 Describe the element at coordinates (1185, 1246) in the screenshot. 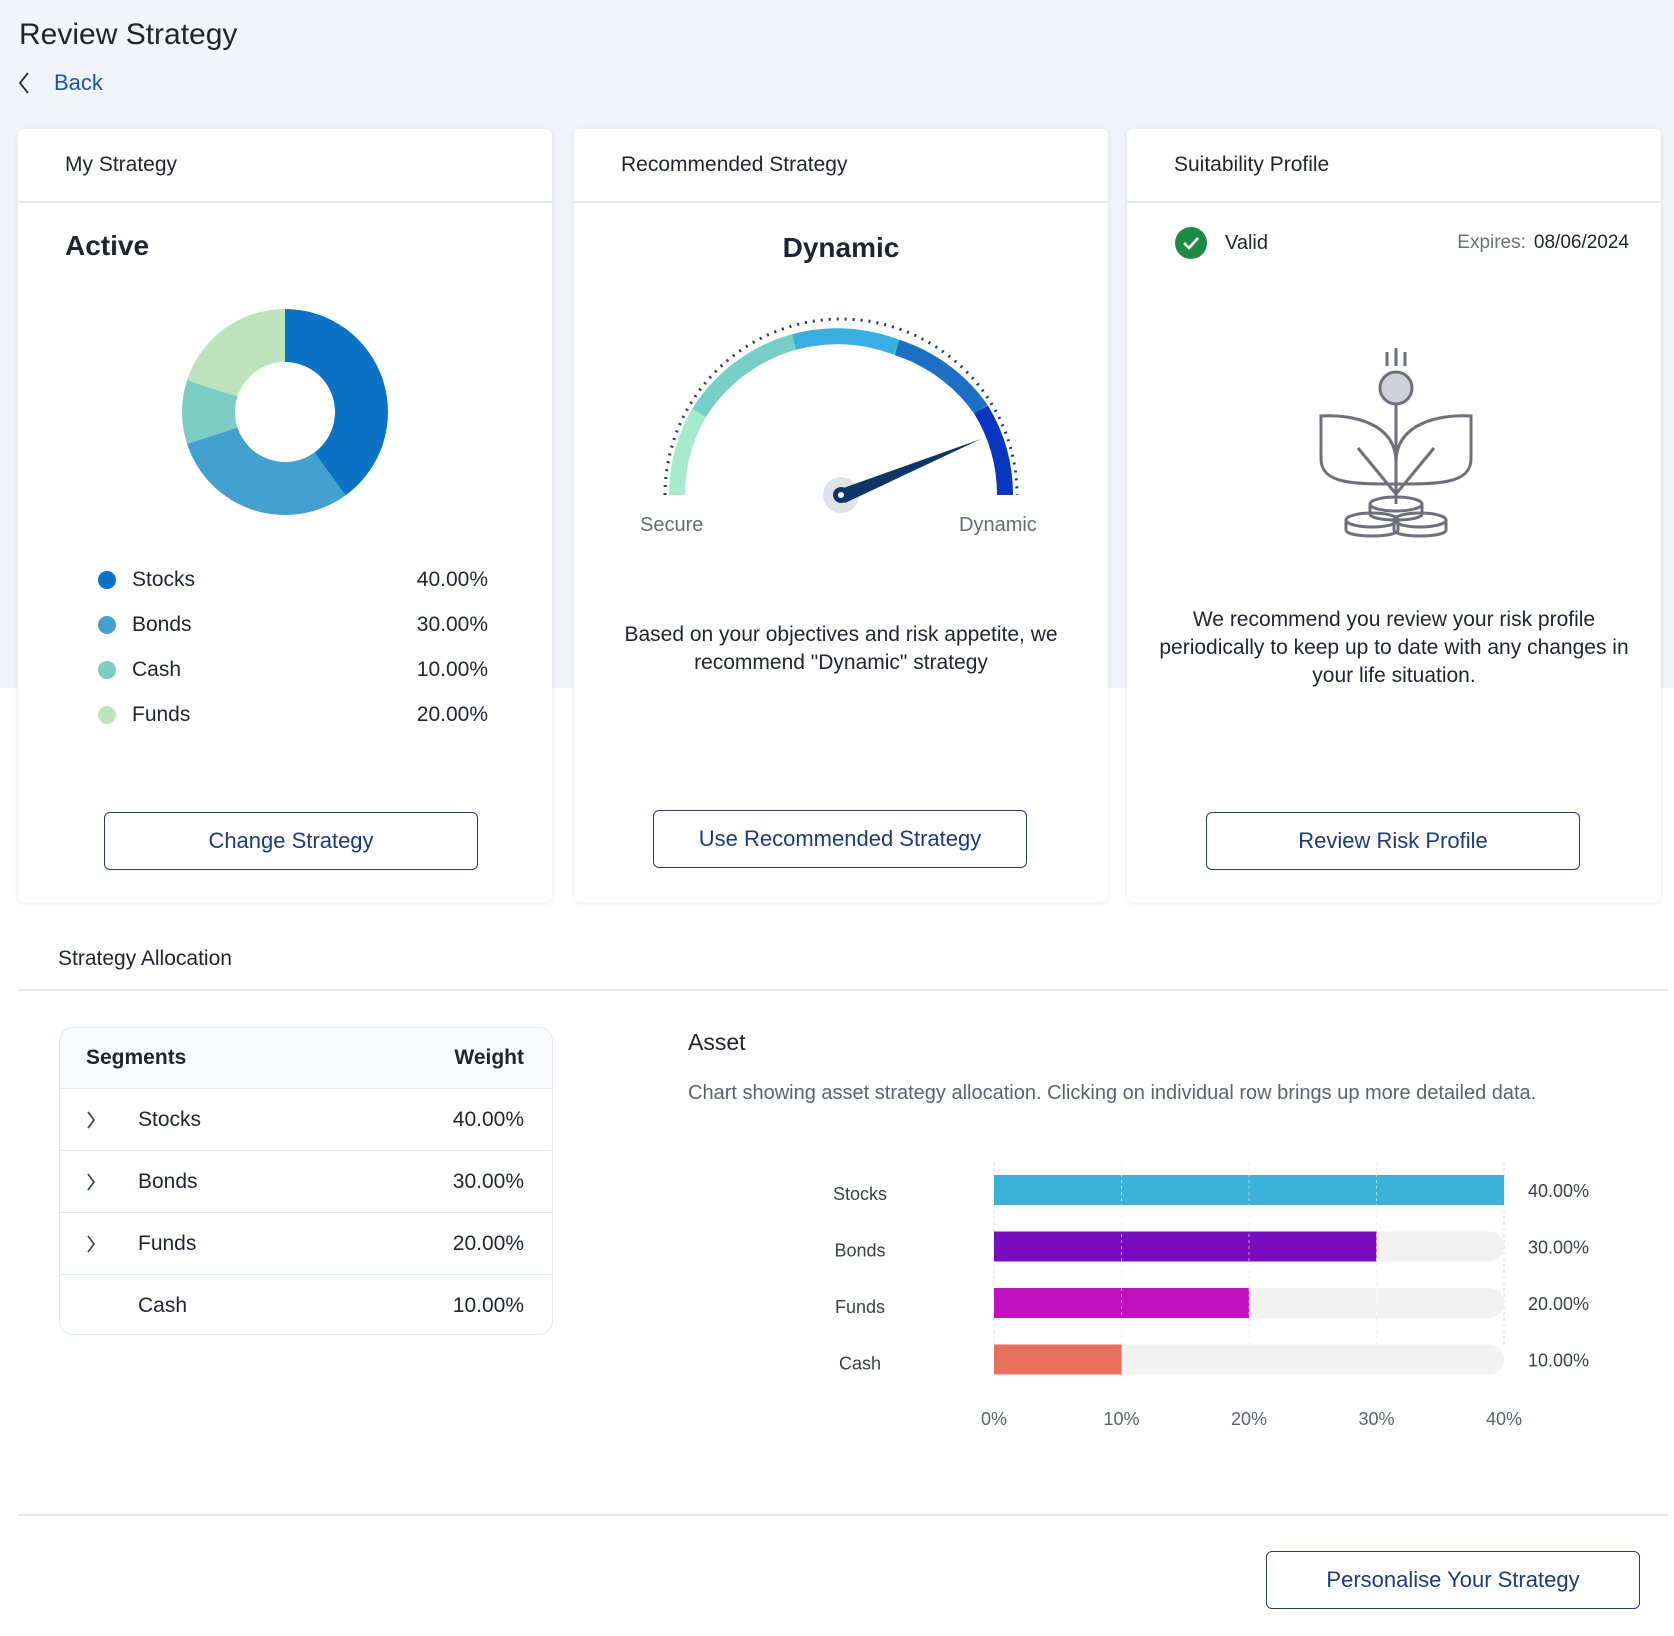

I see `bar-bonds` at that location.